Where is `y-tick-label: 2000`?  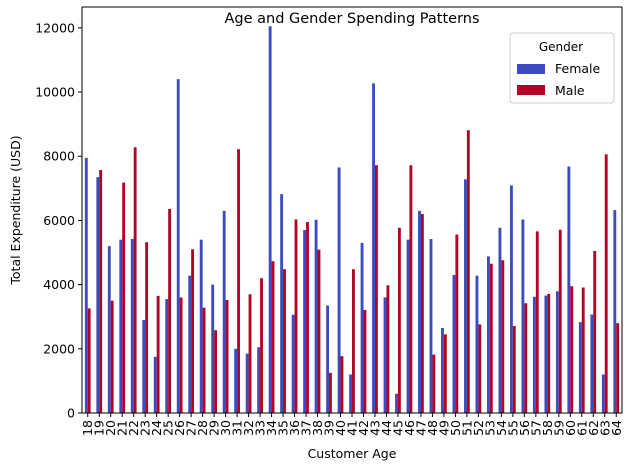 y-tick-label: 2000 is located at coordinates (59, 348).